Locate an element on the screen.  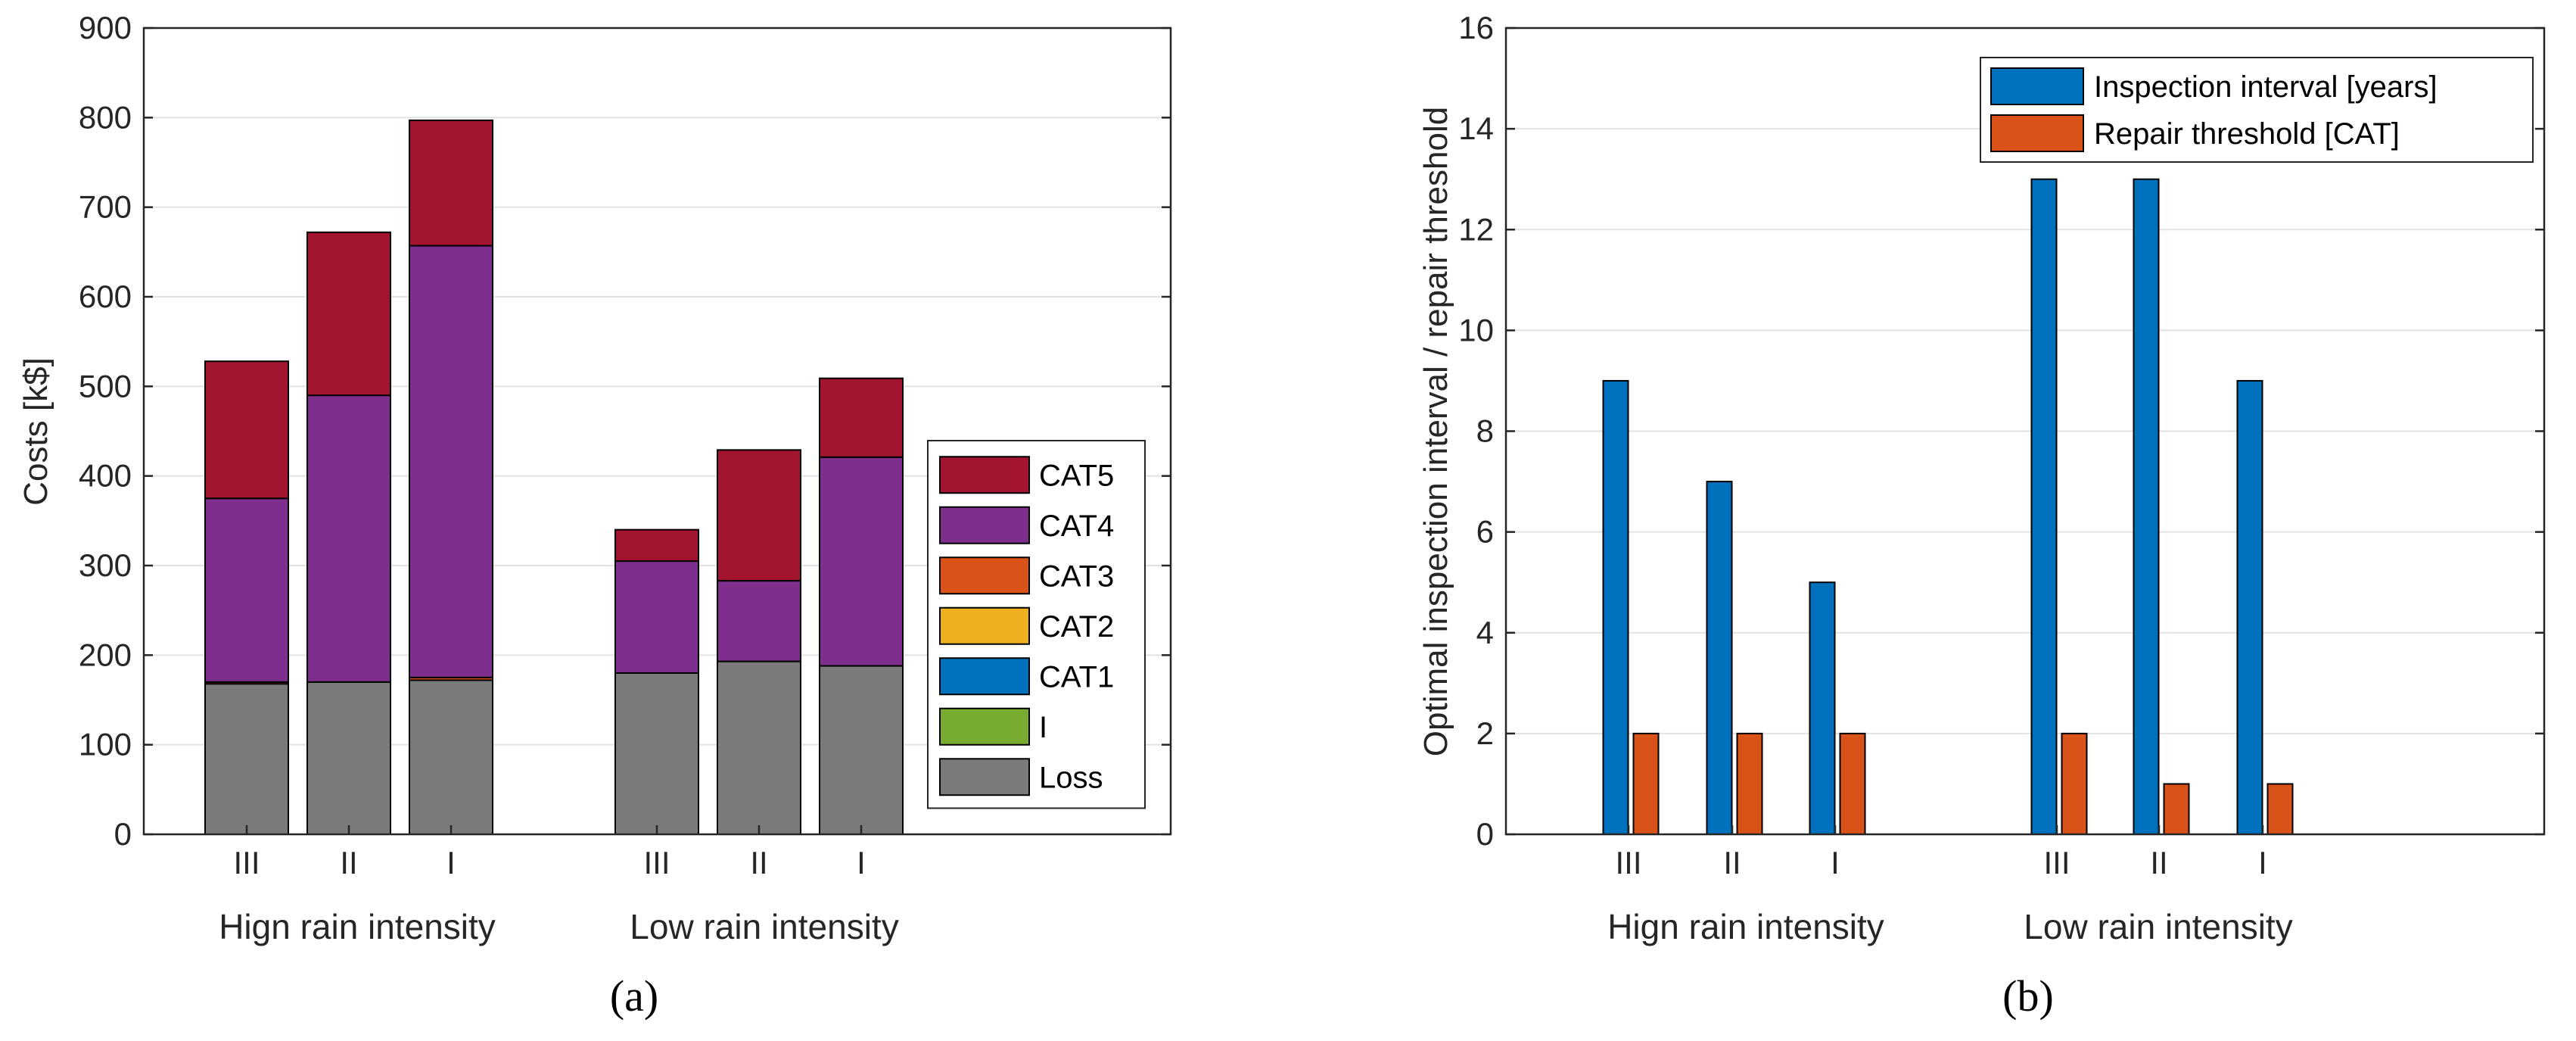
a-y-tick-label: 400 is located at coordinates (105, 476).